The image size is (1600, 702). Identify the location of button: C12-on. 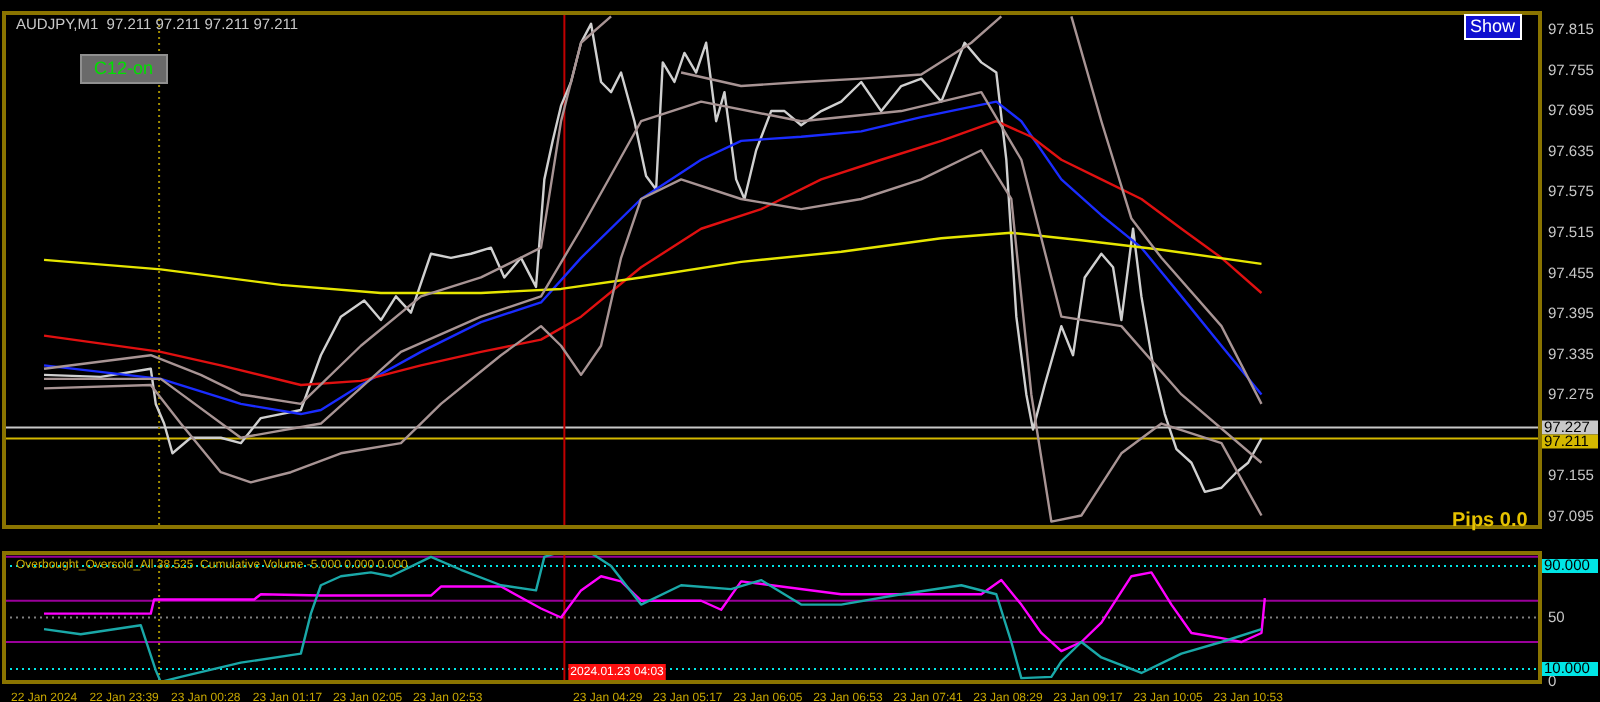
(124, 69).